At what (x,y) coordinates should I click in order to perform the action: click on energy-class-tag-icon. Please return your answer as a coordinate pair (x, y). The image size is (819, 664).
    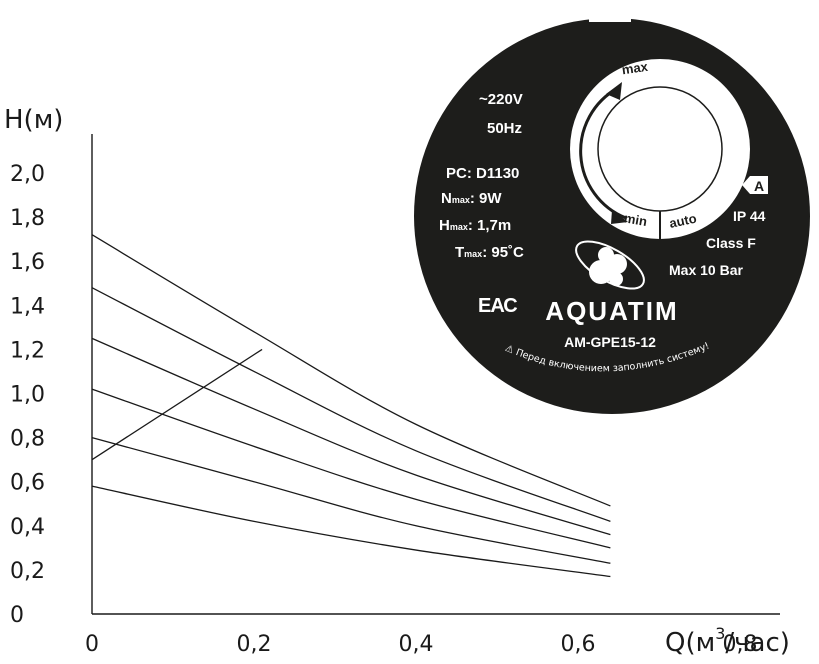
    Looking at the image, I should click on (755, 185).